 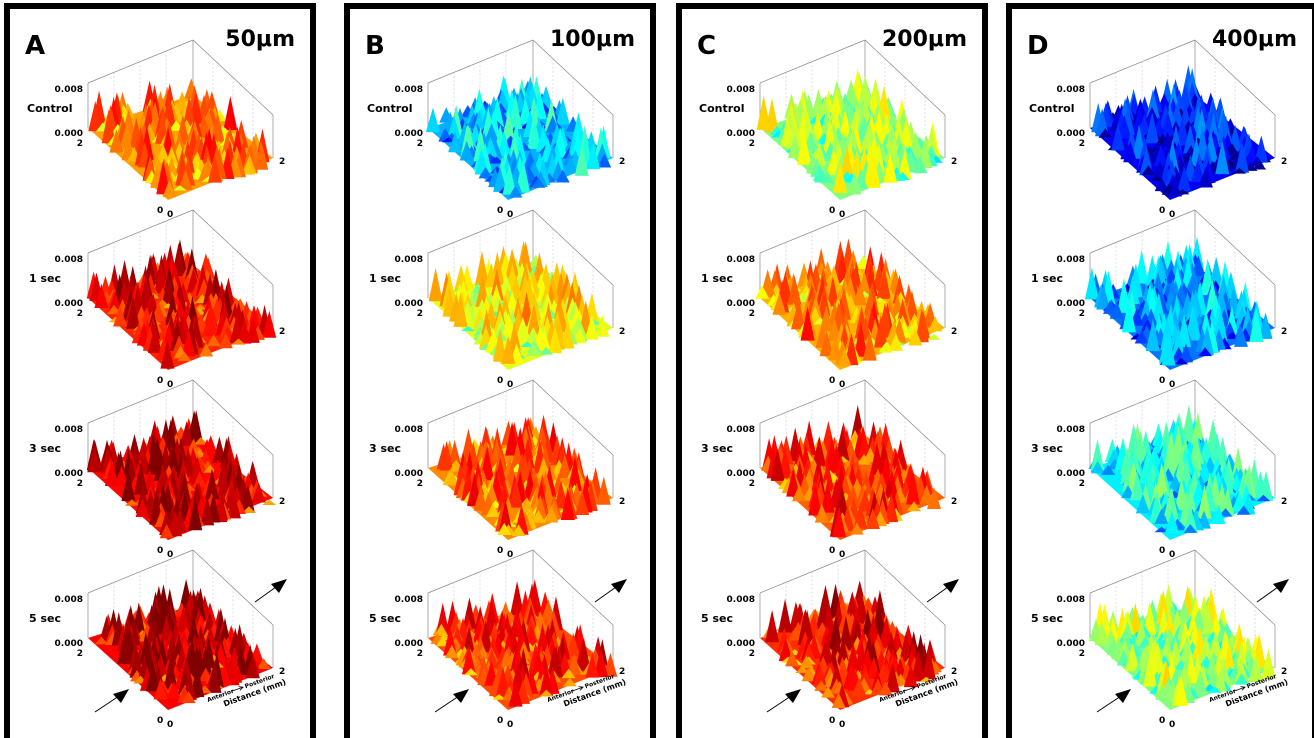 What do you see at coordinates (385, 448) in the screenshot?
I see `row-label: 3 sec` at bounding box center [385, 448].